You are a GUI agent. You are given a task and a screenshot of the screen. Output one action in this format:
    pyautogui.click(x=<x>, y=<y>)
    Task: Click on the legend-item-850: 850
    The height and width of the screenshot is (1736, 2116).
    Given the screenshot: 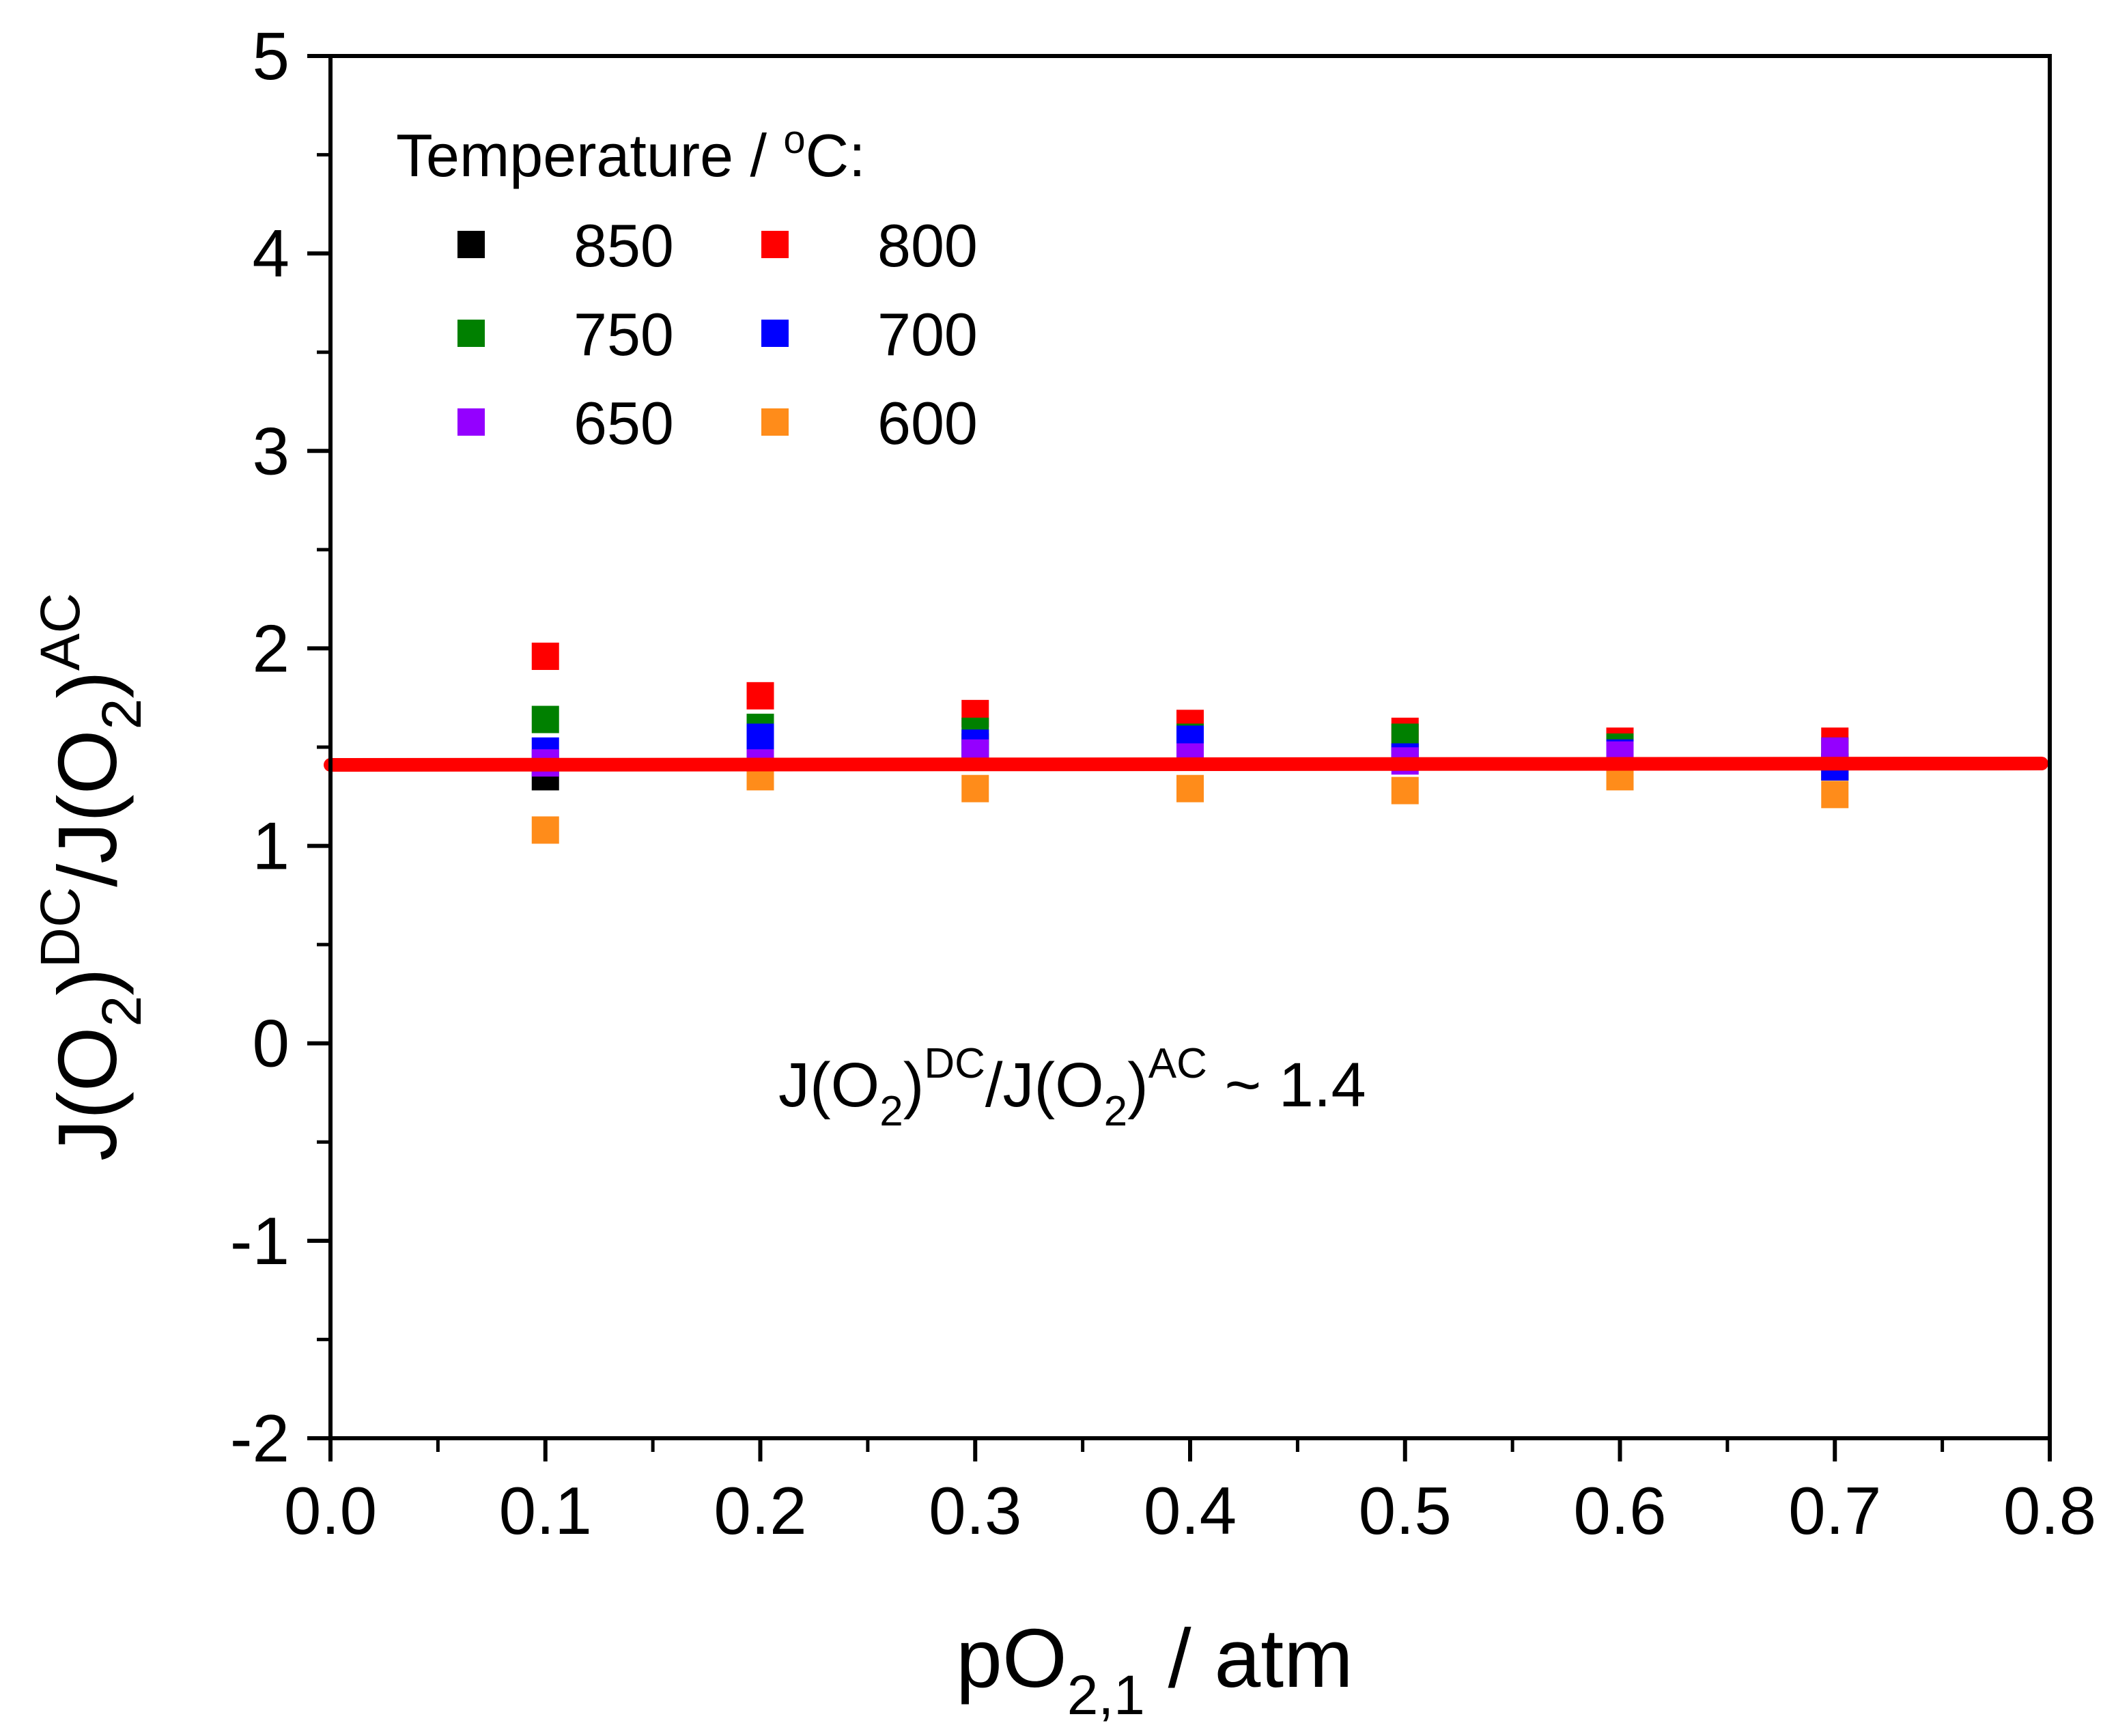 What is the action you would take?
    pyautogui.click(x=565, y=245)
    